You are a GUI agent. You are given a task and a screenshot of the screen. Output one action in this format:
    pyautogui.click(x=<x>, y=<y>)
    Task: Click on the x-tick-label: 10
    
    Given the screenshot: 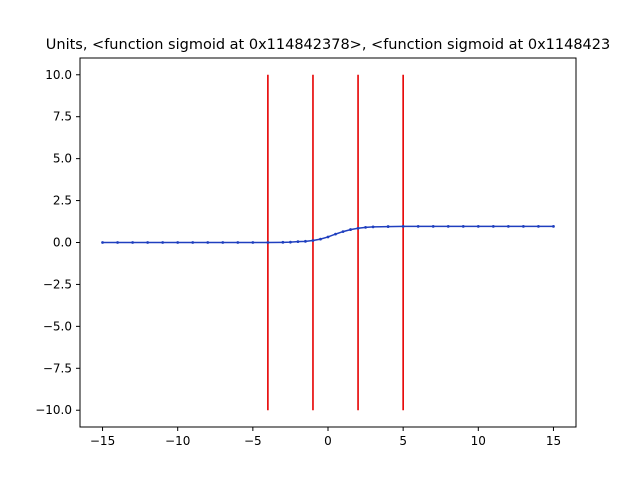 What is the action you would take?
    pyautogui.click(x=478, y=441)
    